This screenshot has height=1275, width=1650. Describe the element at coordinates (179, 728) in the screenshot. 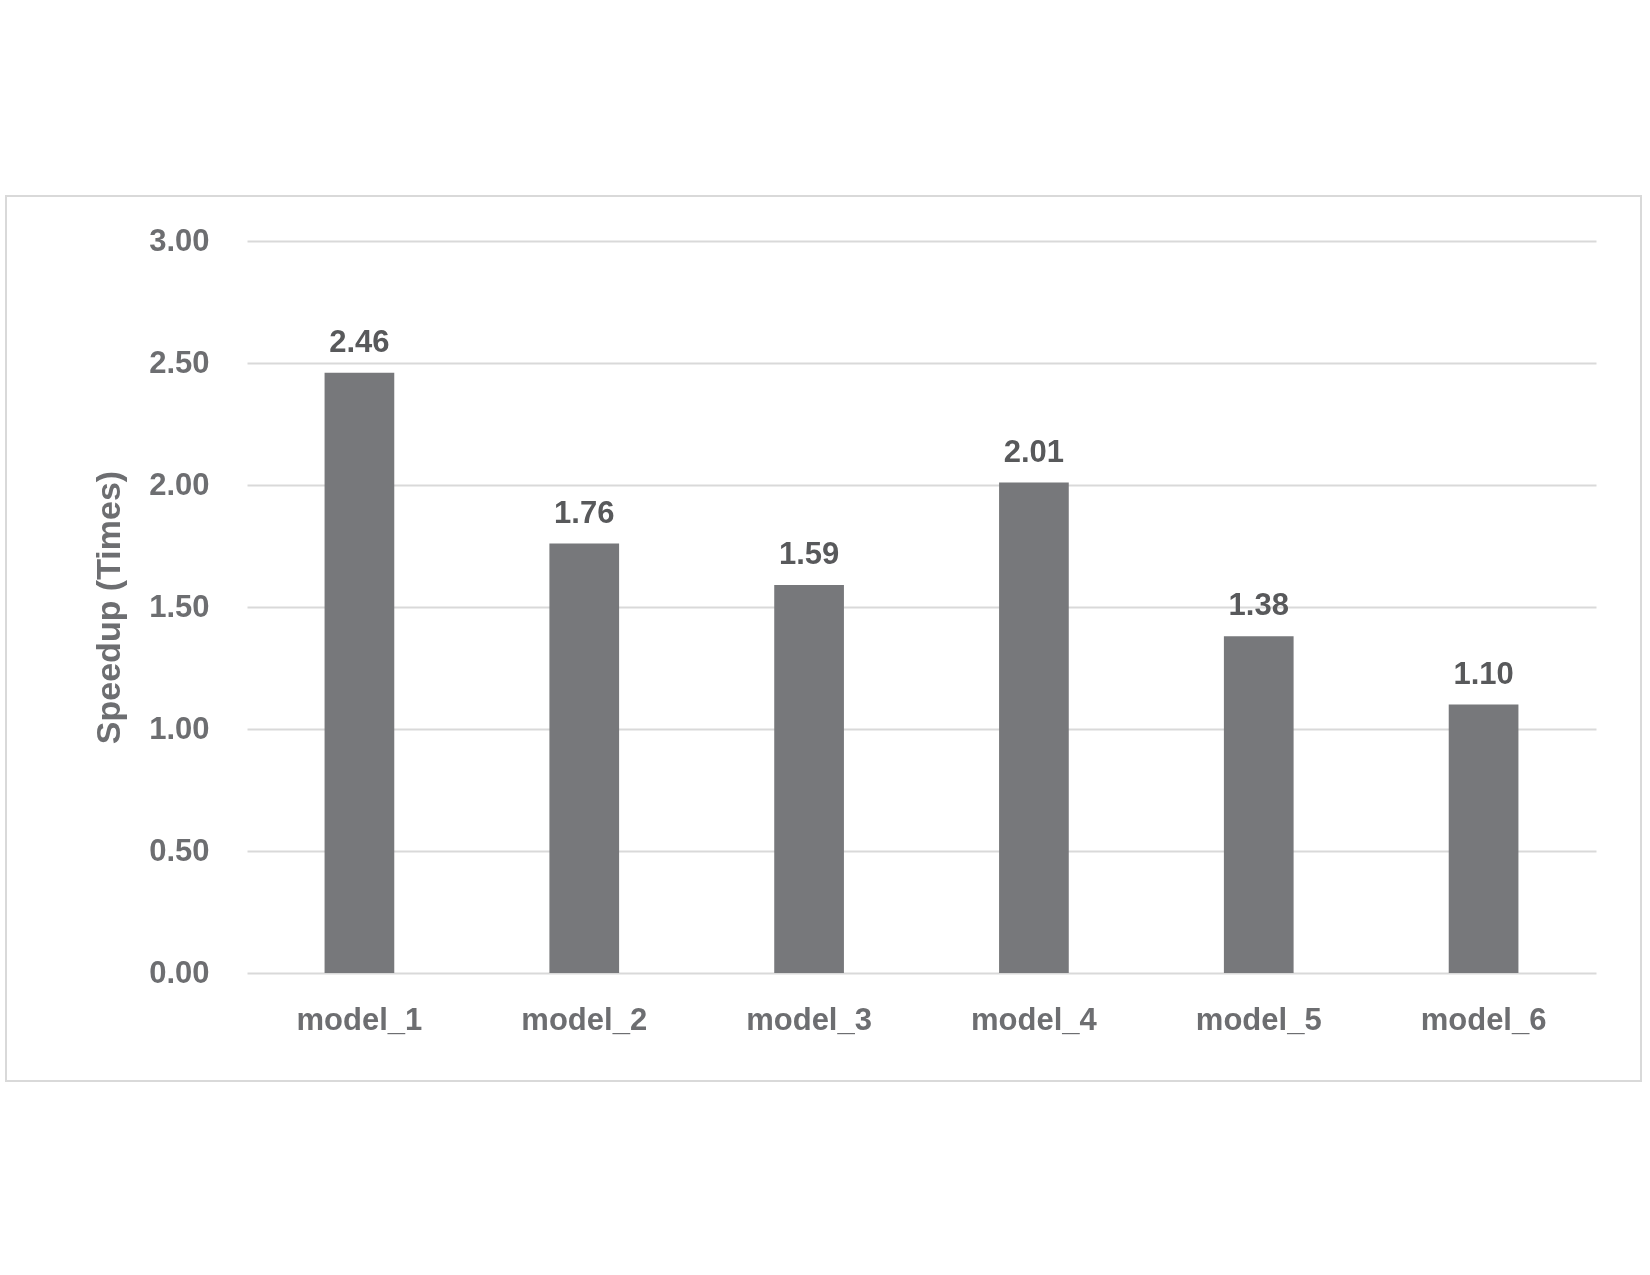

I see `y-tick-label: 1.00` at that location.